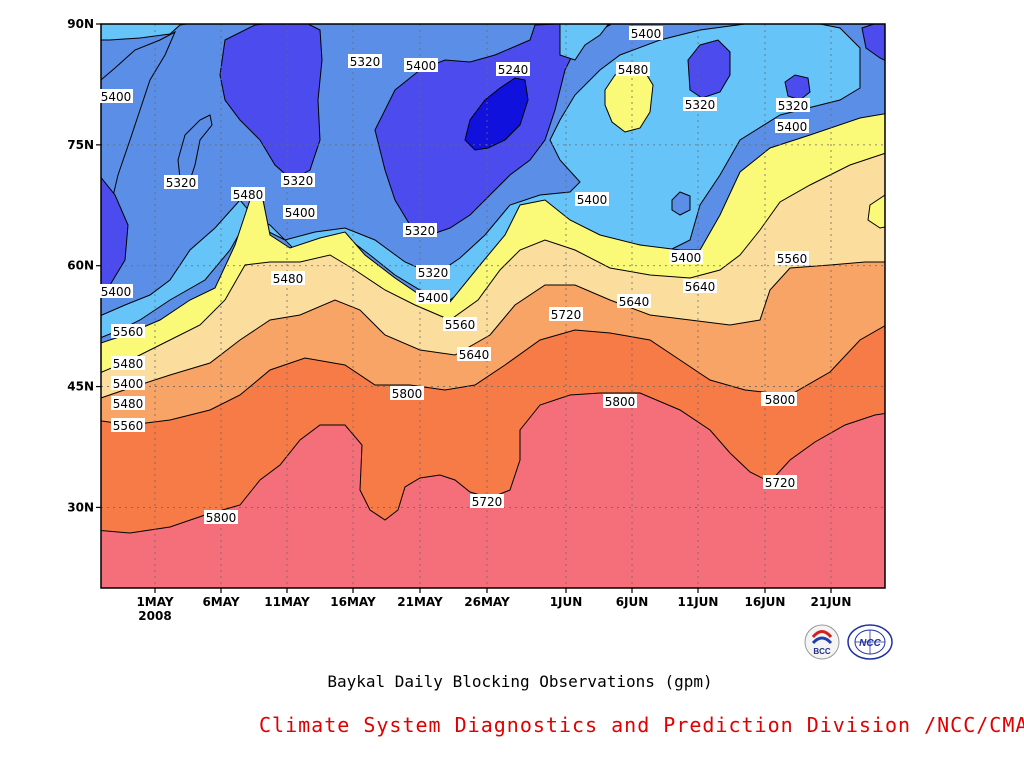  I want to click on ncc-logo-text: NCC, so click(870, 643).